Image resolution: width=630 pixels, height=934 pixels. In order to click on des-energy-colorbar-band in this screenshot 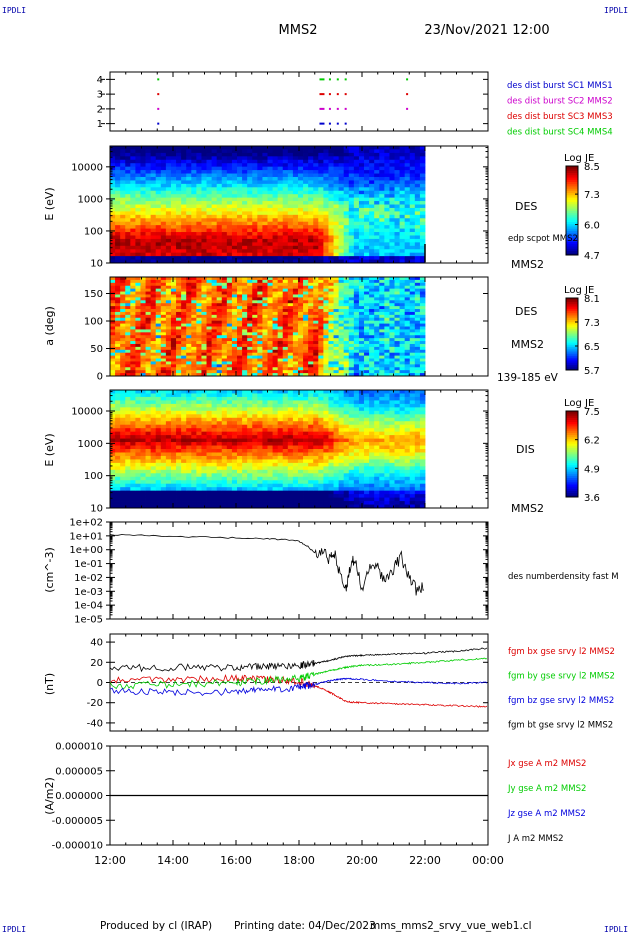, I will do `click(572, 218)`.